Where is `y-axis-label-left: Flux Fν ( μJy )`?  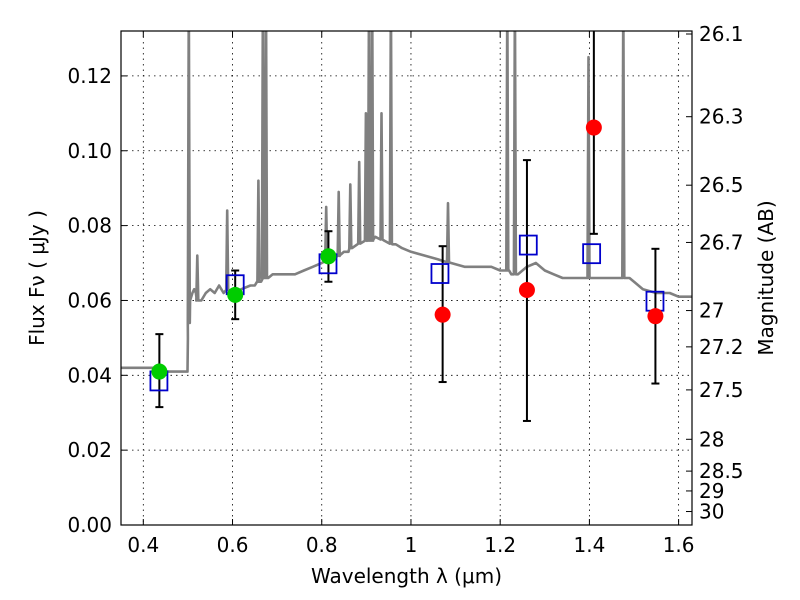 y-axis-label-left: Flux Fν ( μJy ) is located at coordinates (37, 278).